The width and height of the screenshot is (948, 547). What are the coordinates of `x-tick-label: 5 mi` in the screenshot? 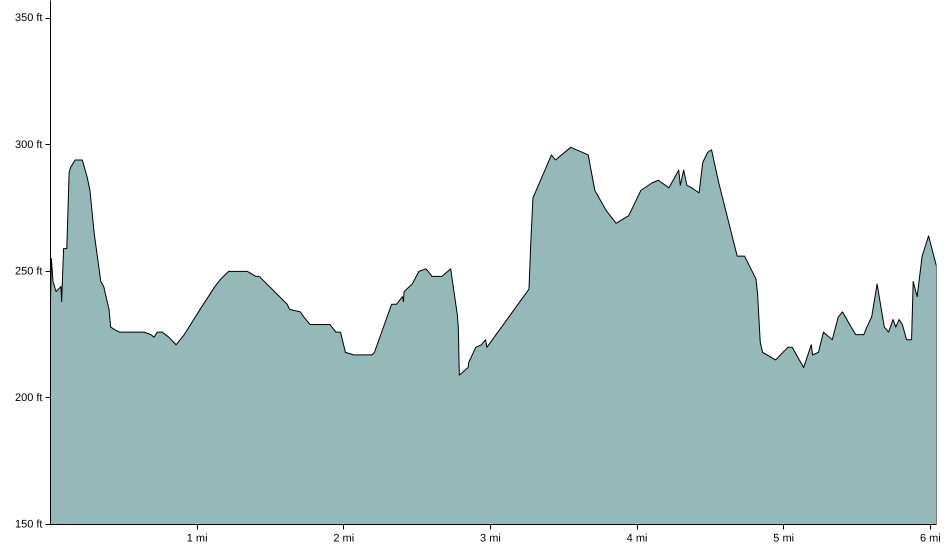 It's located at (783, 538).